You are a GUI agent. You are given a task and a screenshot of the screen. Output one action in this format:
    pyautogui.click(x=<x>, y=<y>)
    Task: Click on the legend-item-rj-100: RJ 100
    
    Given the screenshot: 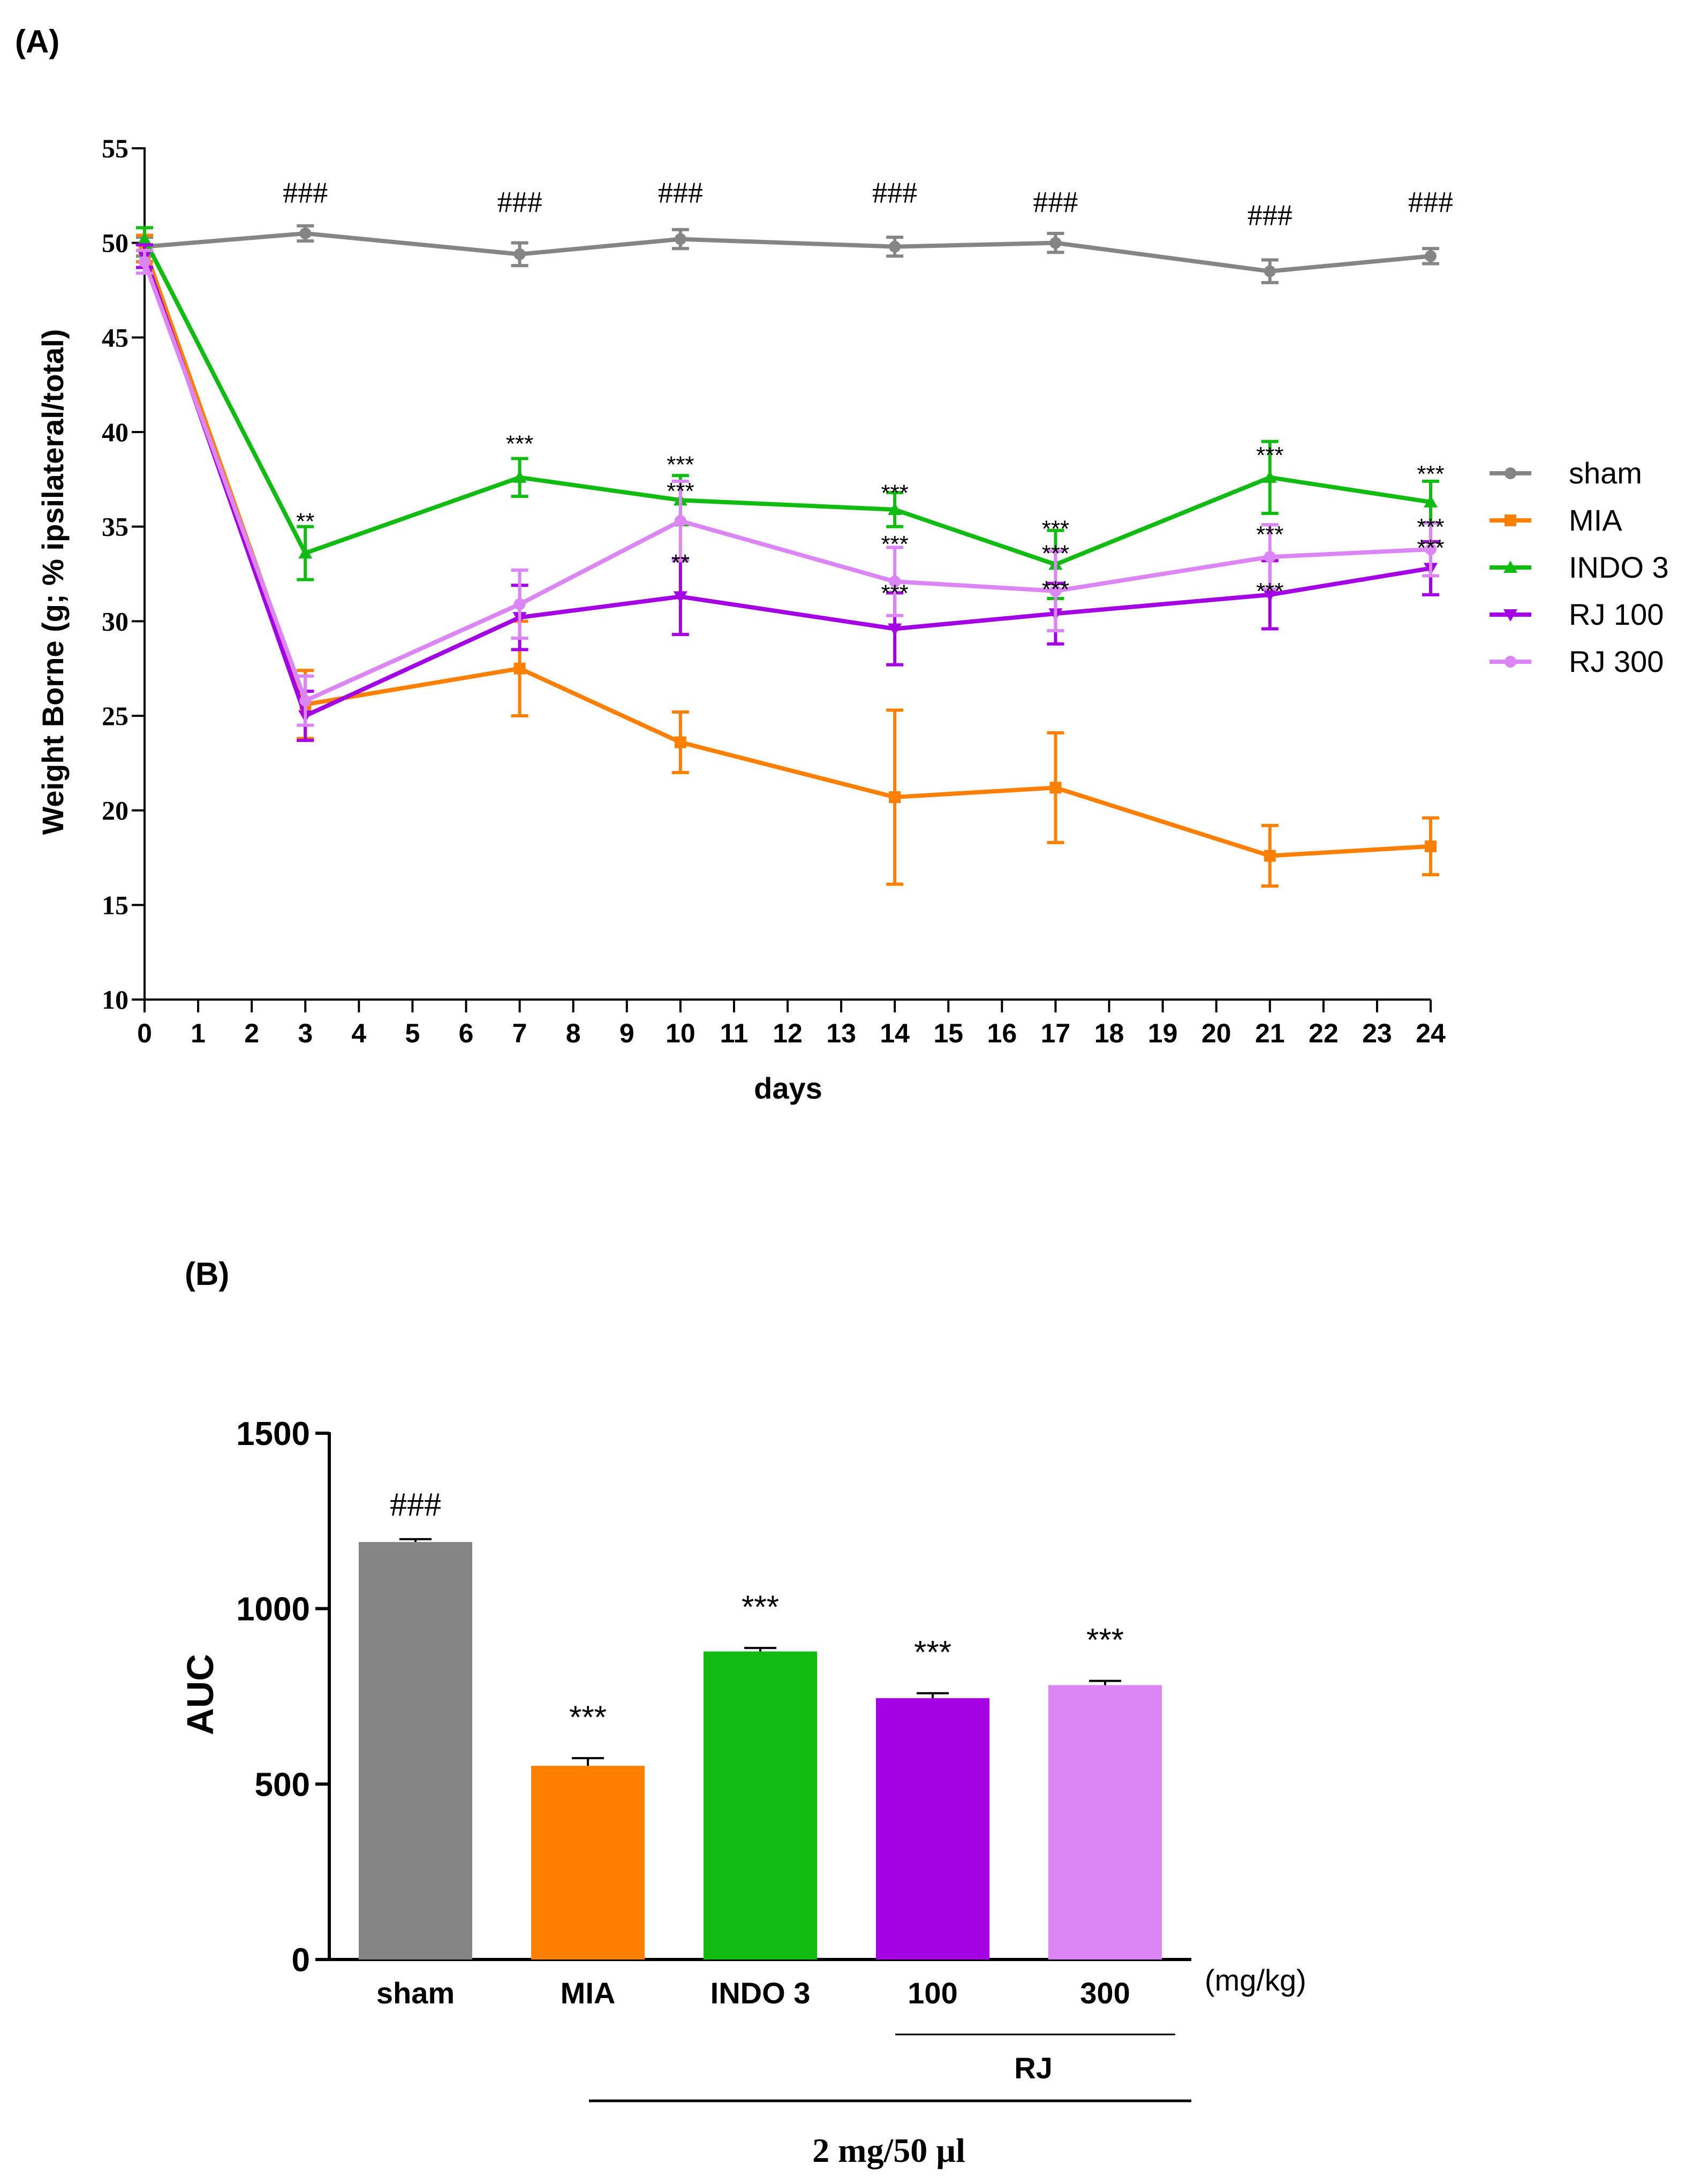 What is the action you would take?
    pyautogui.click(x=1577, y=614)
    